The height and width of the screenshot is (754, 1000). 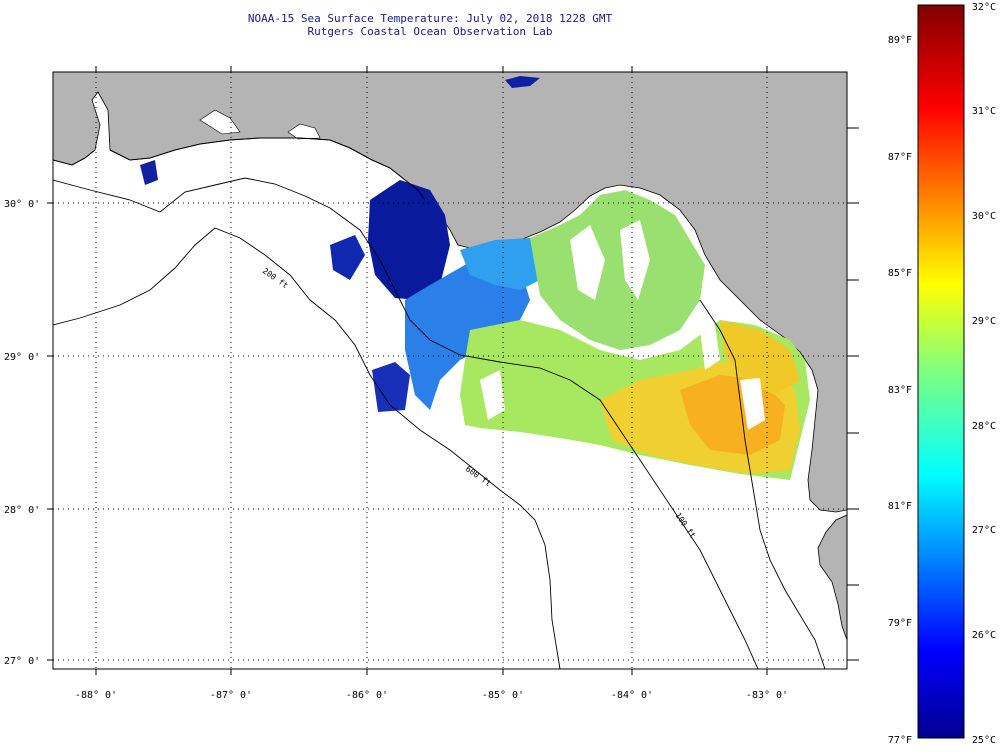 I want to click on lon-label: -87° 0', so click(x=231, y=695).